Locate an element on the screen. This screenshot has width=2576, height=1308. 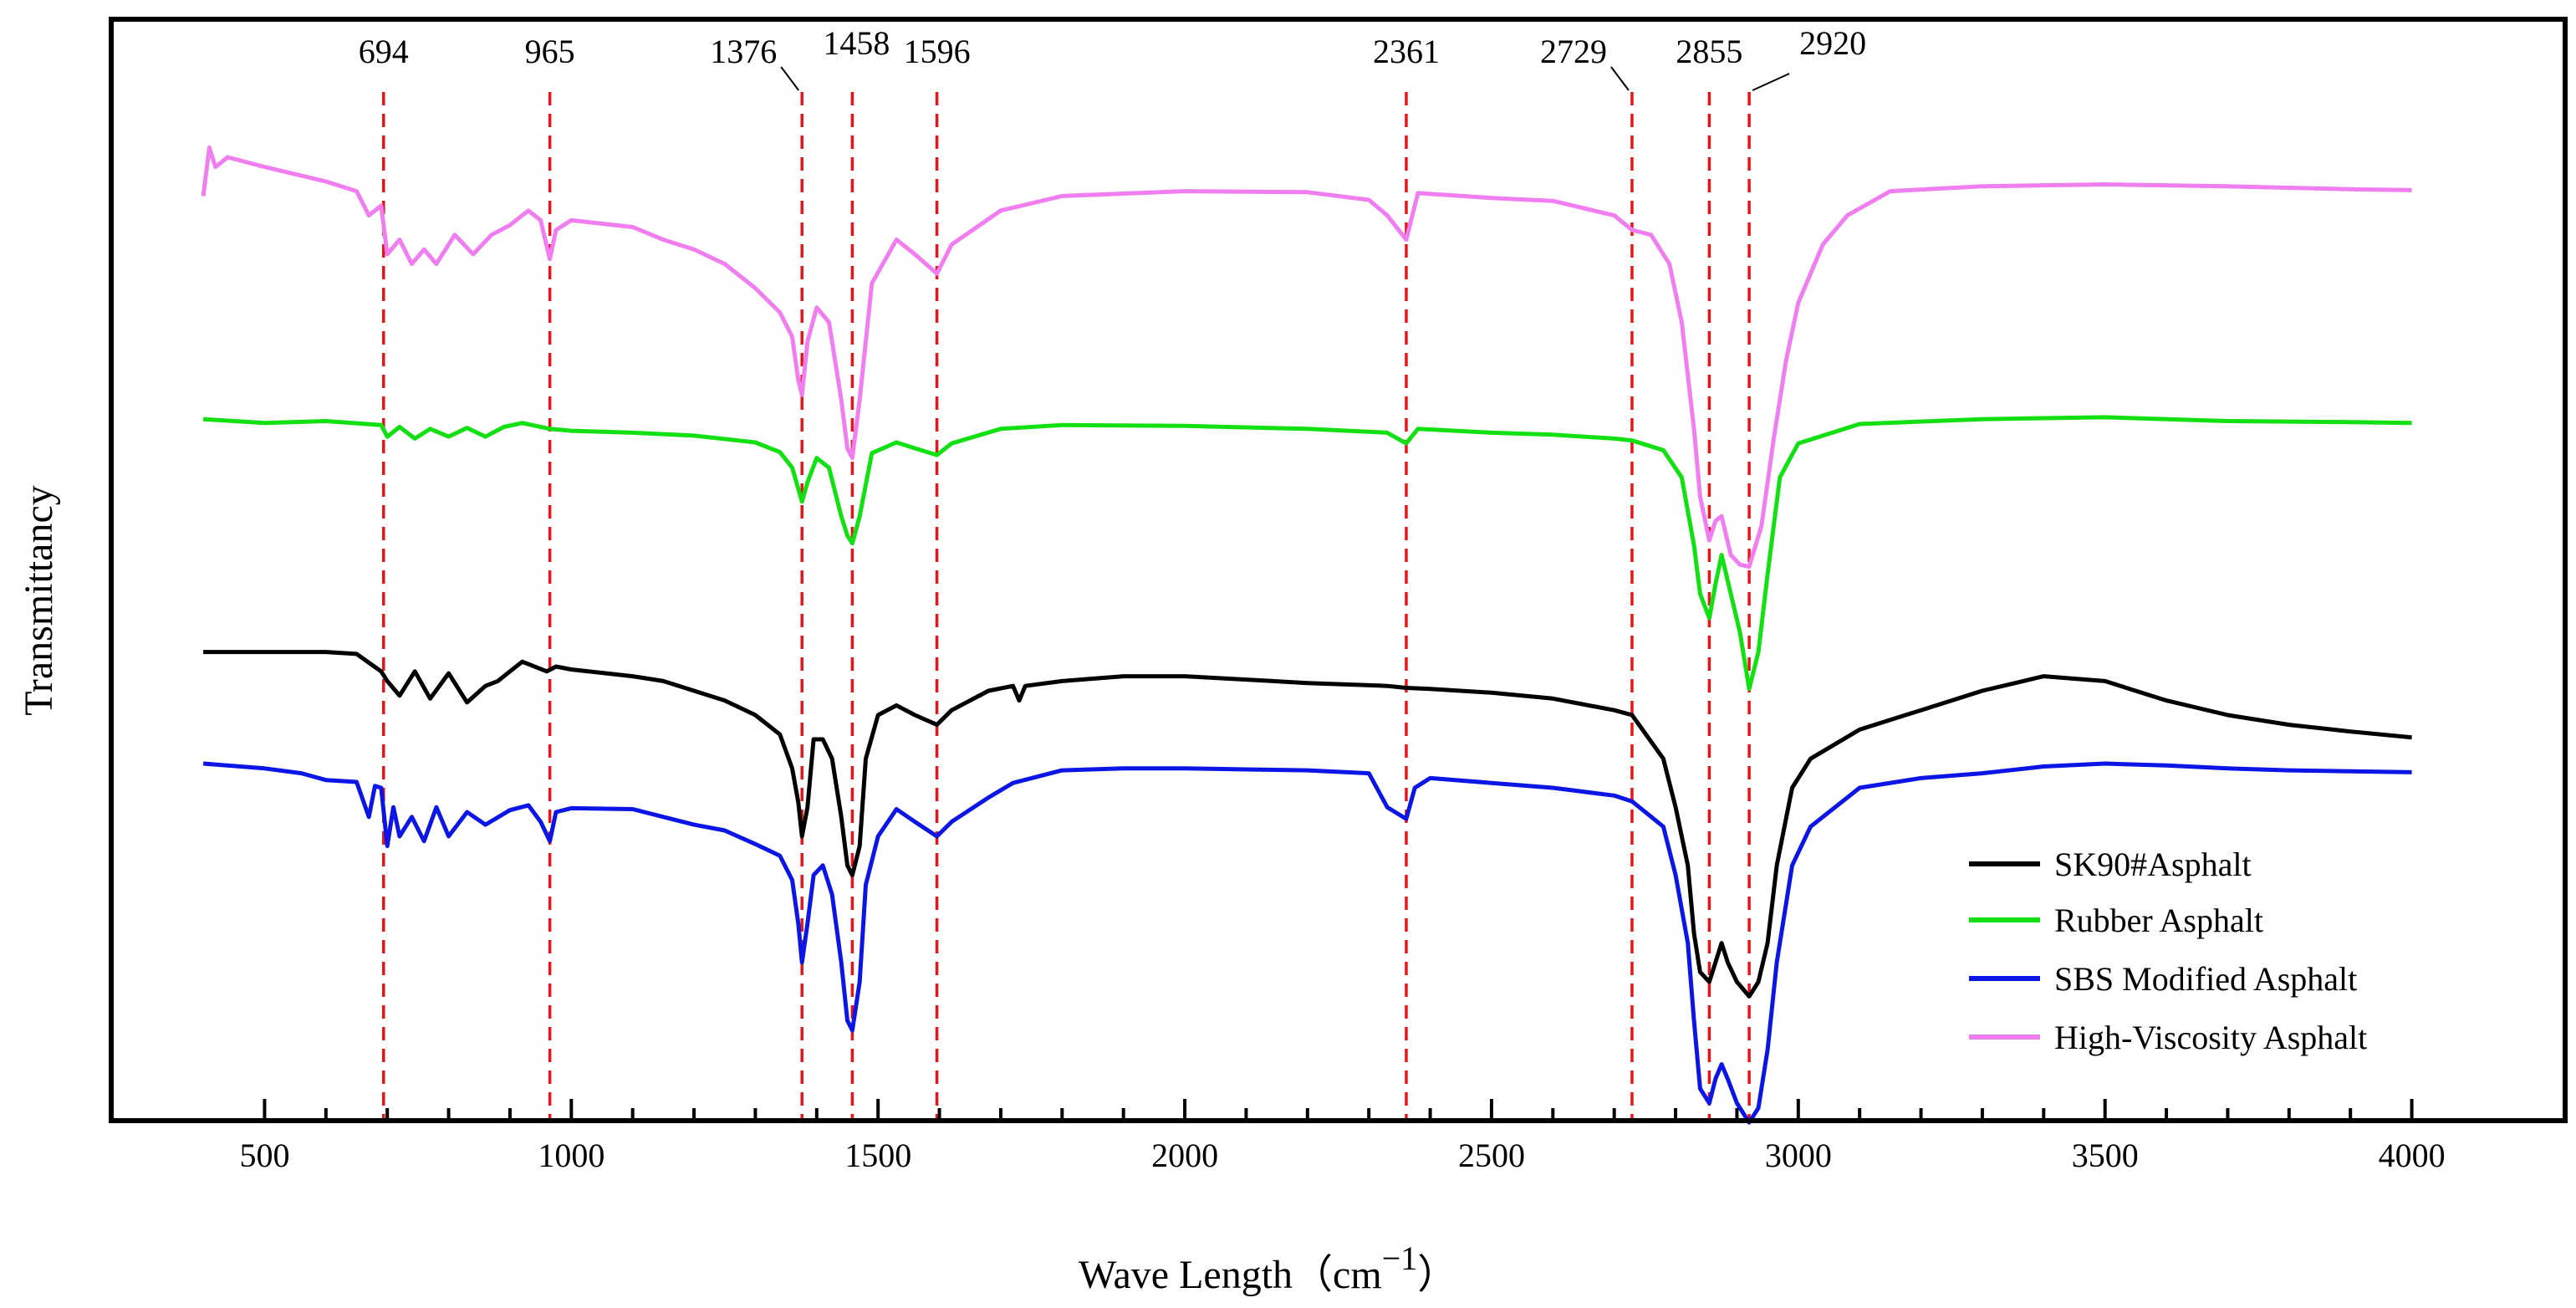
x-axis-title: Wave Length（cm−1） is located at coordinates (1268, 1268).